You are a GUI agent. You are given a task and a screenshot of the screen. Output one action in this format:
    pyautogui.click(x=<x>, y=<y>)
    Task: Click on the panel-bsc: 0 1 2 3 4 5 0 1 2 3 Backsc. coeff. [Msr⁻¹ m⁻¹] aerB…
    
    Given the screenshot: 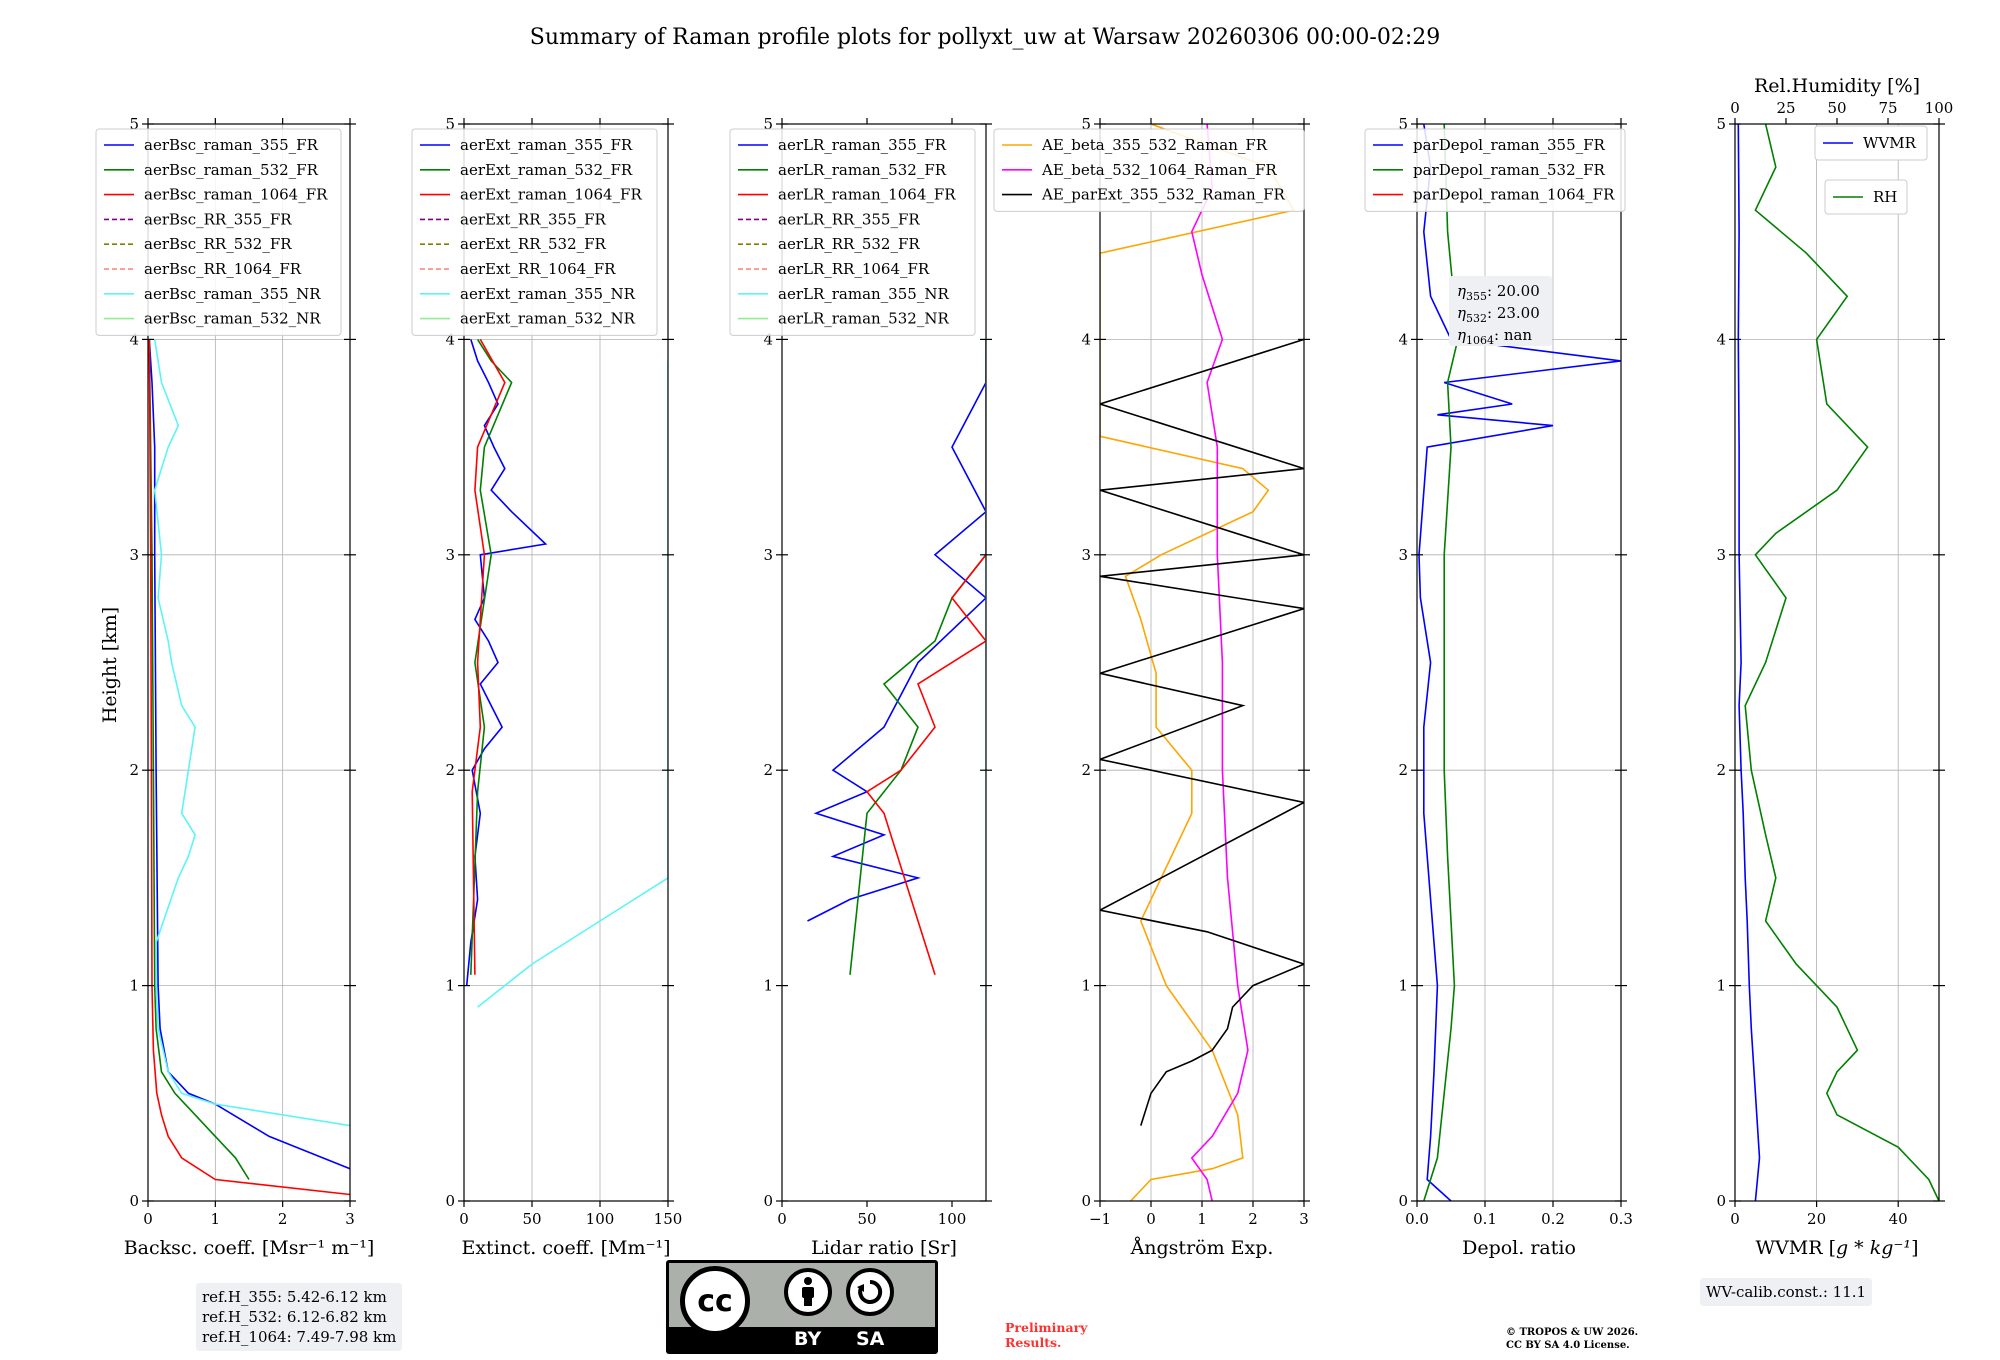 What is the action you would take?
    pyautogui.click(x=234, y=687)
    